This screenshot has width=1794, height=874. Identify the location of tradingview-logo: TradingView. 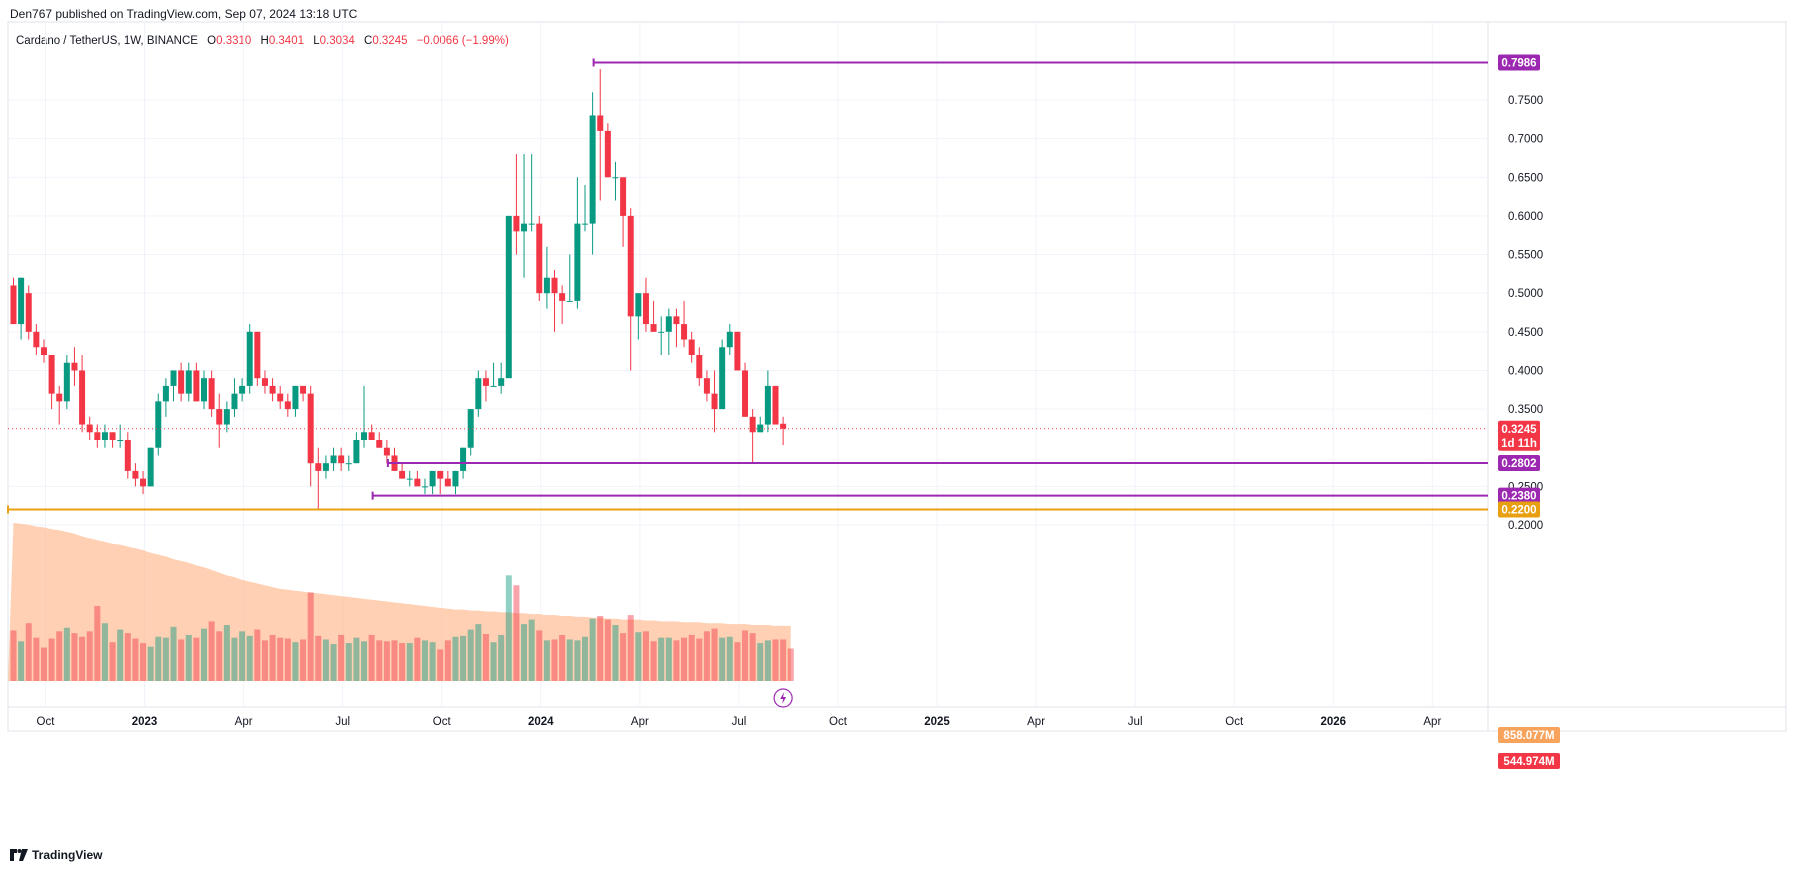
(56, 855).